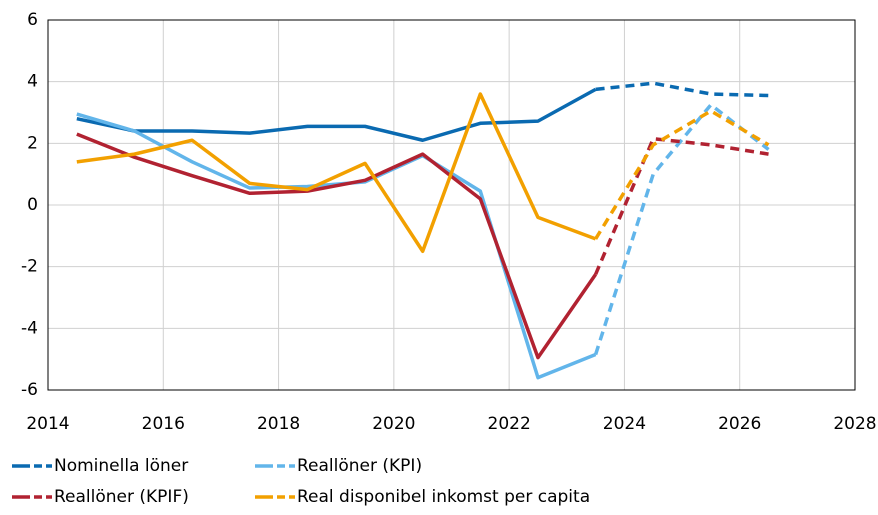  Describe the element at coordinates (29, 390) in the screenshot. I see `y-tick-label: -6` at that location.